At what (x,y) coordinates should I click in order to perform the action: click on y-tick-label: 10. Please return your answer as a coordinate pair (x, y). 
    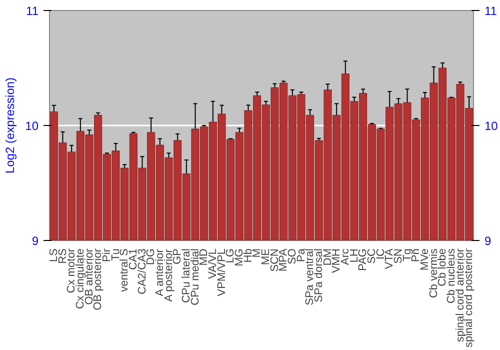
    Looking at the image, I should click on (32, 126).